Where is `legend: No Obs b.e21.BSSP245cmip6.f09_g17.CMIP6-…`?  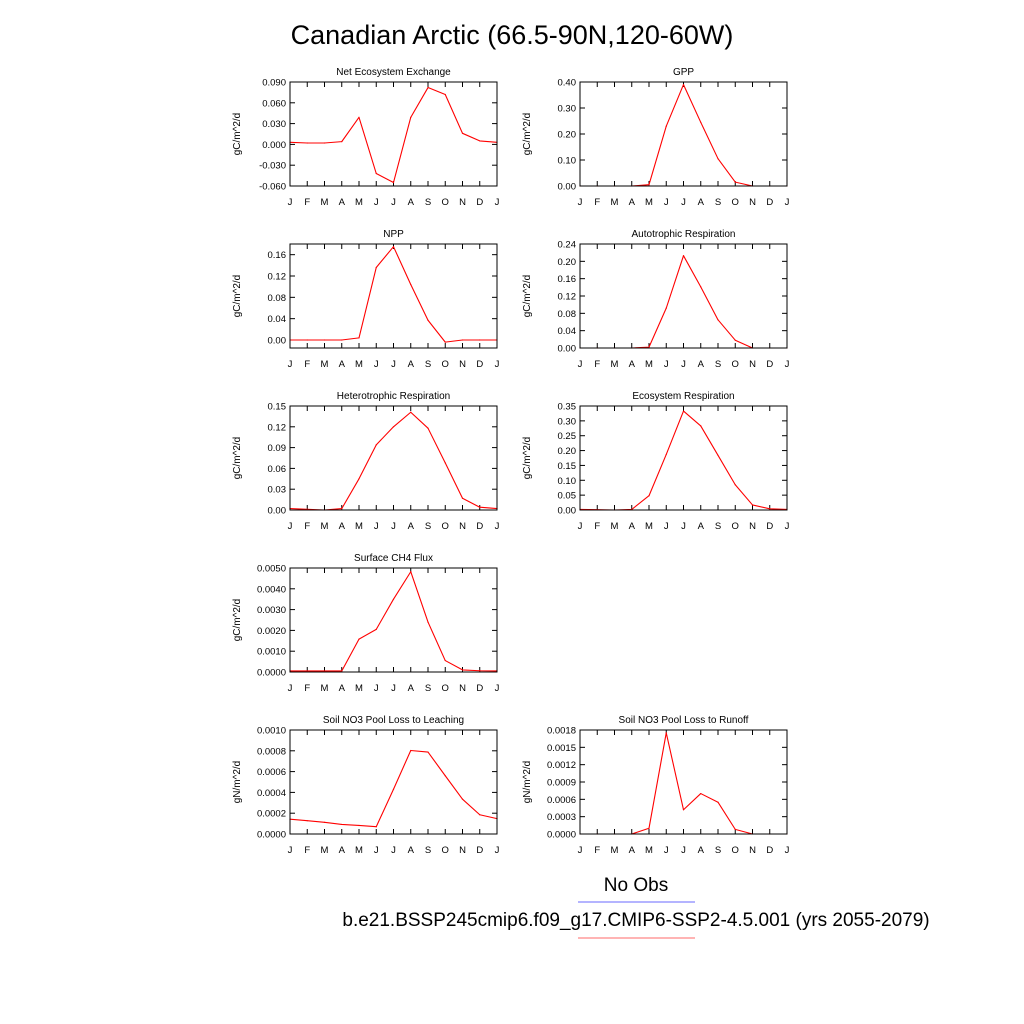 legend: No Obs b.e21.BSSP245cmip6.f09_g17.CMIP6-… is located at coordinates (636, 907).